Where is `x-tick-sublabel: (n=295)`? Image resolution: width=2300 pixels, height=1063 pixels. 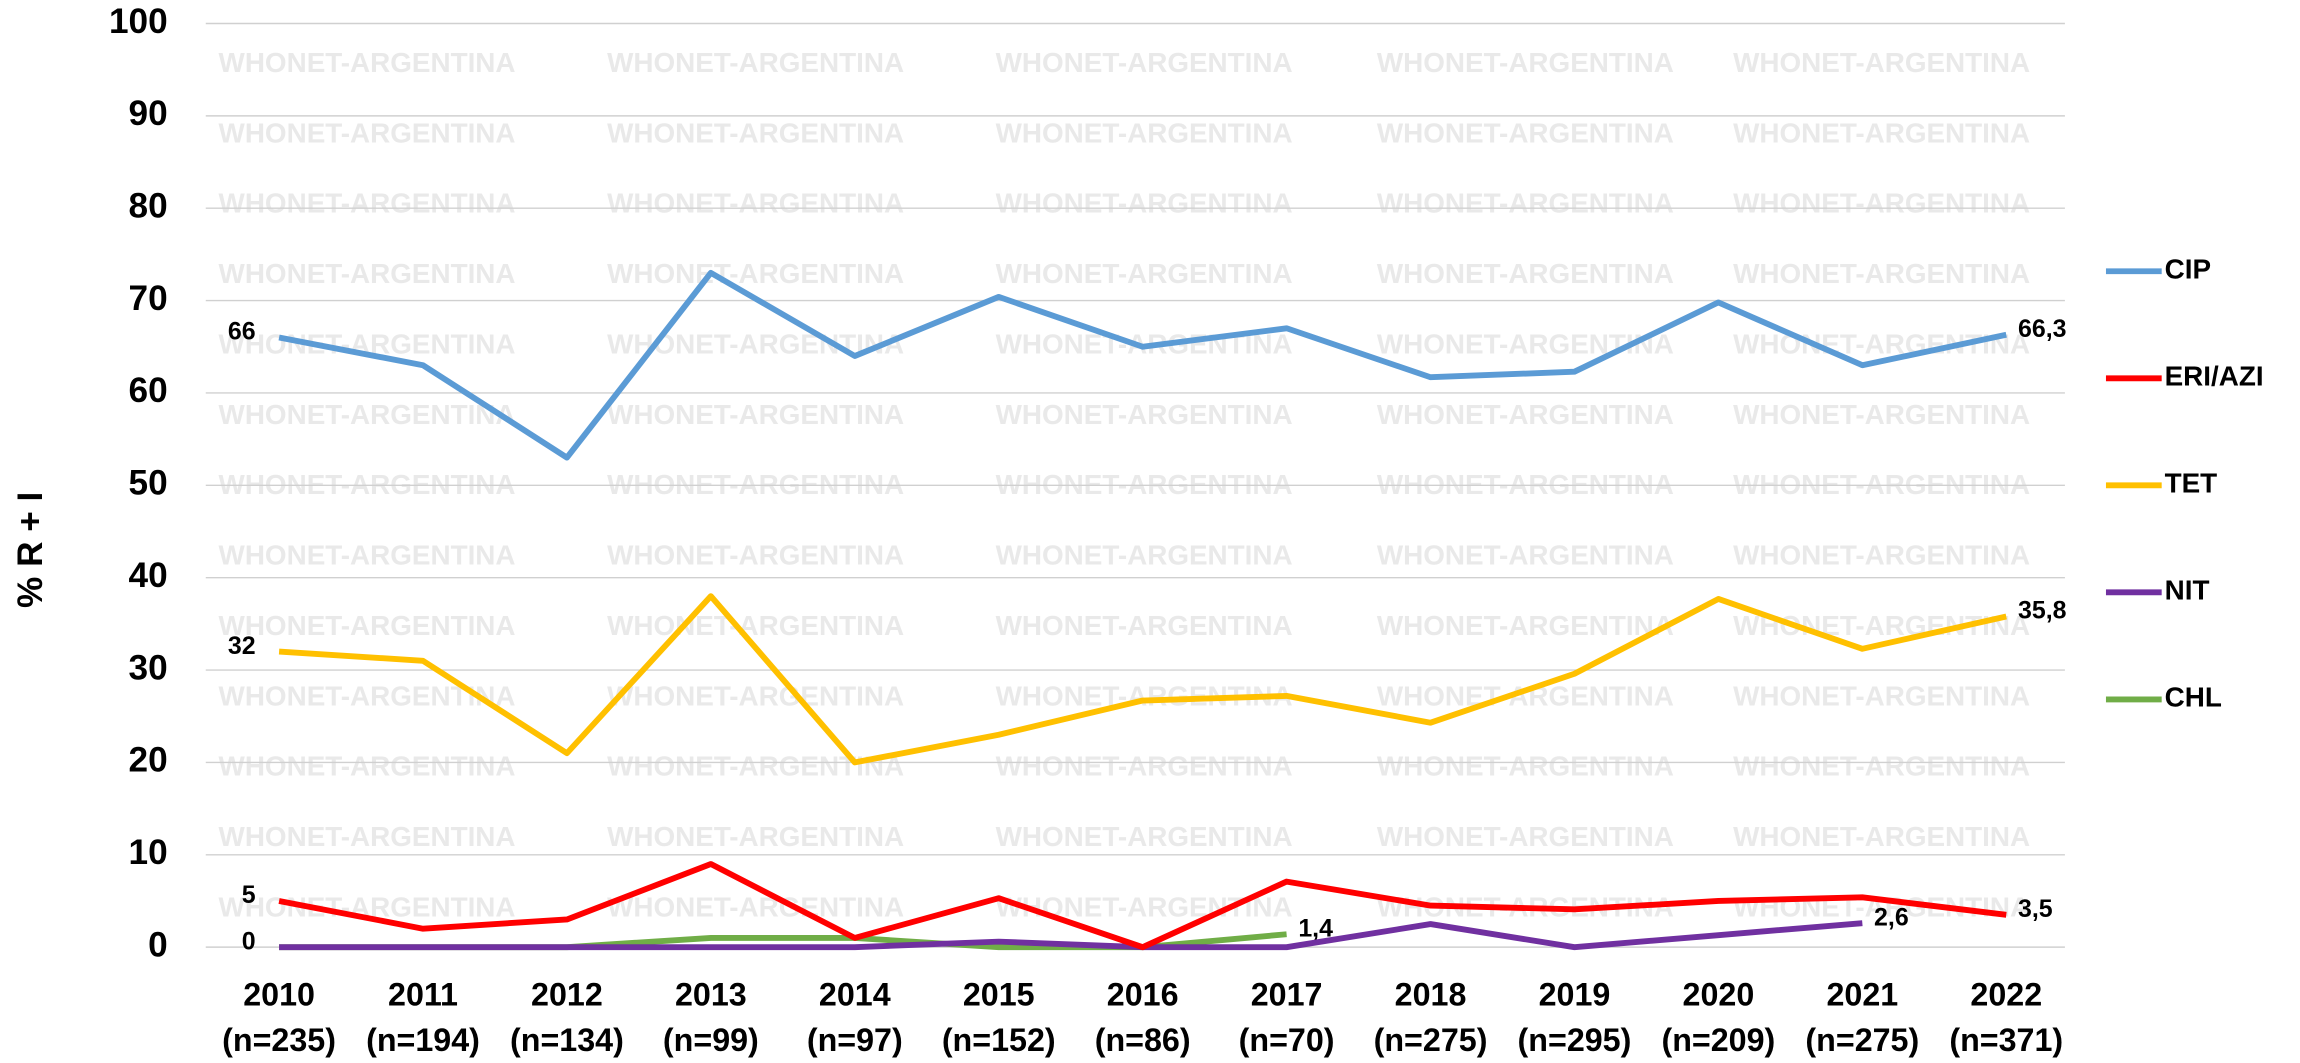
x-tick-sublabel: (n=295) is located at coordinates (1575, 1040).